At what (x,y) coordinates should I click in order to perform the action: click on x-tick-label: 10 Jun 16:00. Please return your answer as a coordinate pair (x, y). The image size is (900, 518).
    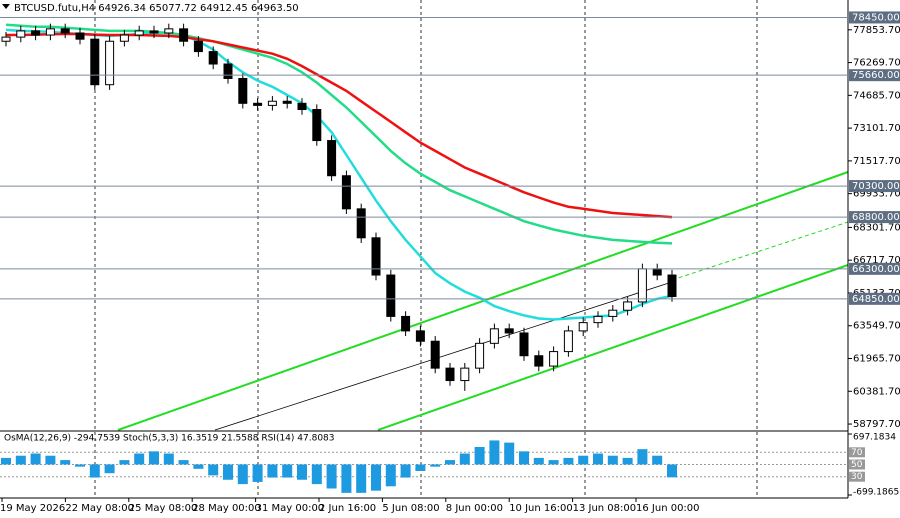
    Looking at the image, I should click on (541, 508).